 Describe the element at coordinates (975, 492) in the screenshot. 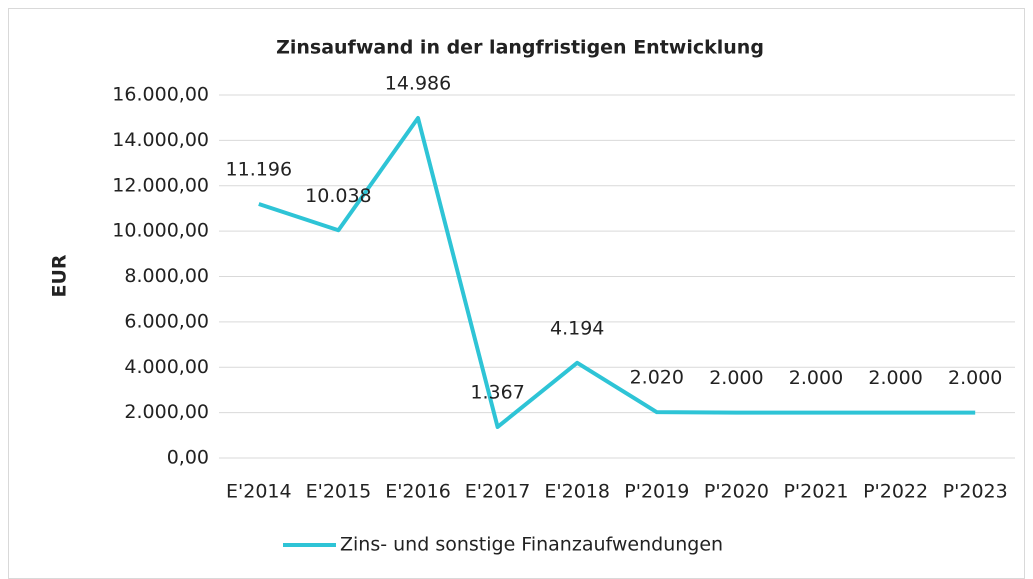

I see `x-tick-label: P'2023` at that location.